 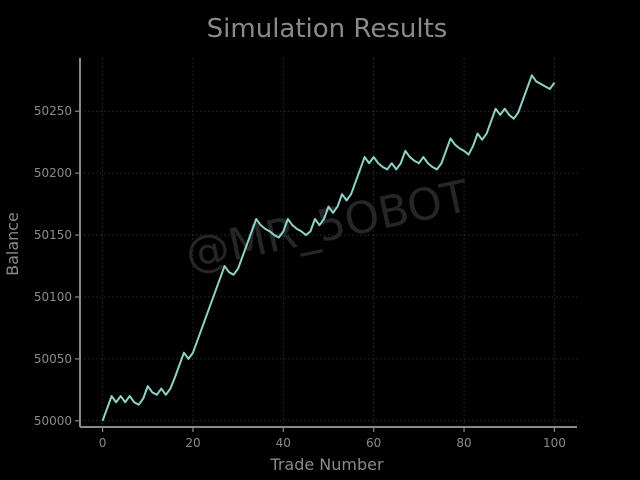 What do you see at coordinates (12, 244) in the screenshot?
I see `y-axis-label: Balance` at bounding box center [12, 244].